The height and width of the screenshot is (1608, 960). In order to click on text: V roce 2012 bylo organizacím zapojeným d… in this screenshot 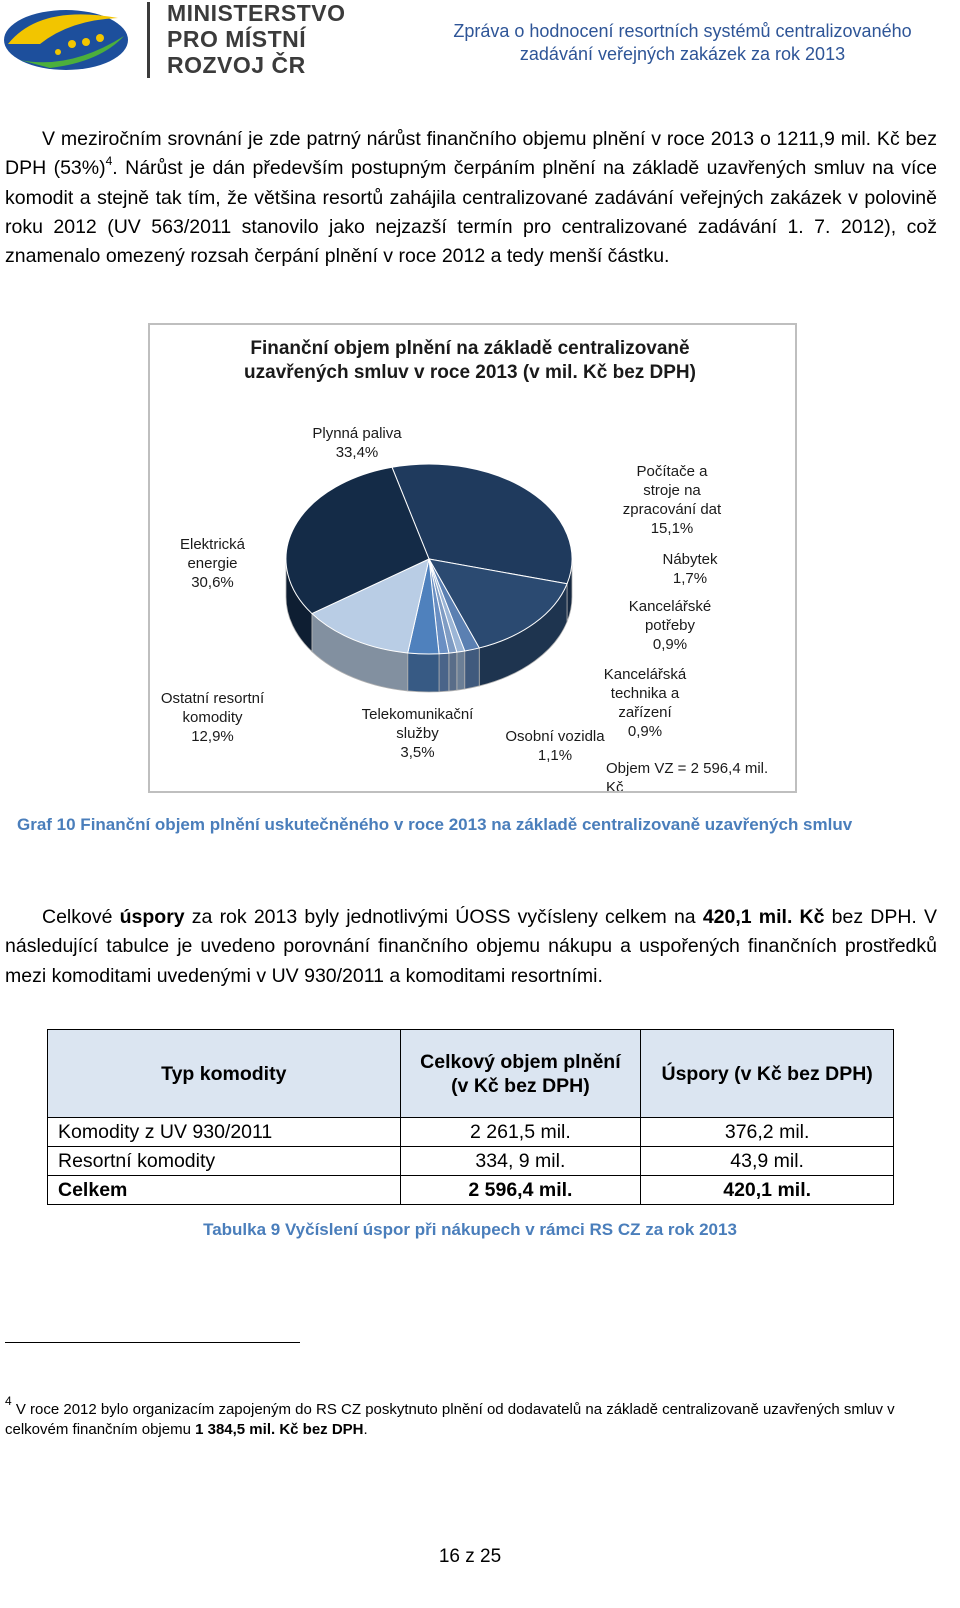, I will do `click(450, 1419)`.